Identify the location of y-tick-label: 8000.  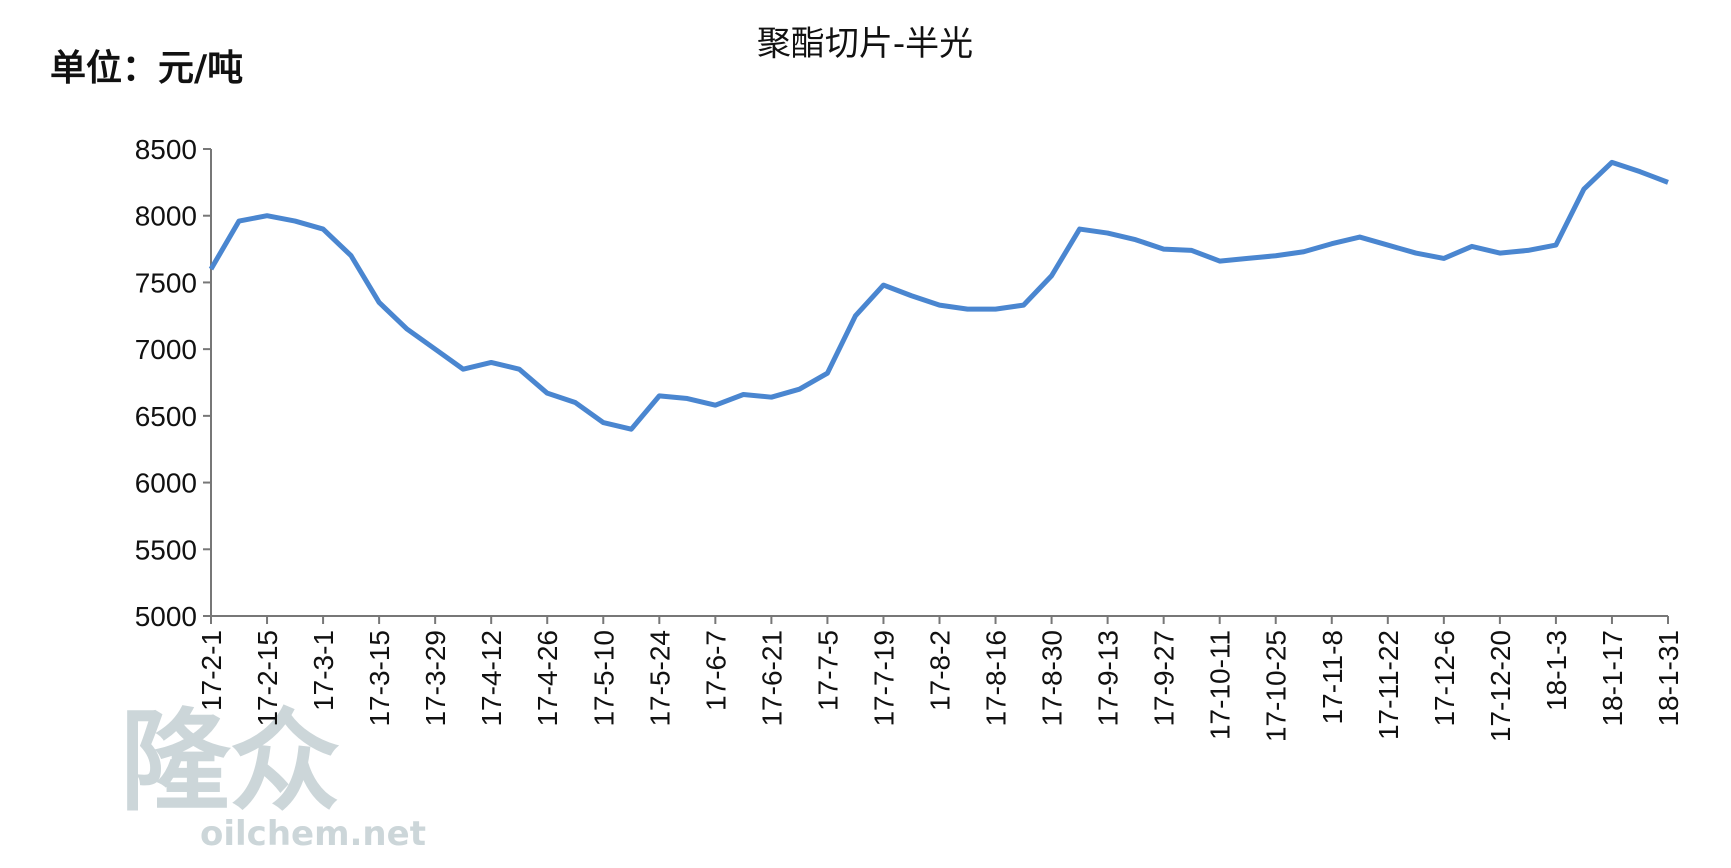
(166, 216).